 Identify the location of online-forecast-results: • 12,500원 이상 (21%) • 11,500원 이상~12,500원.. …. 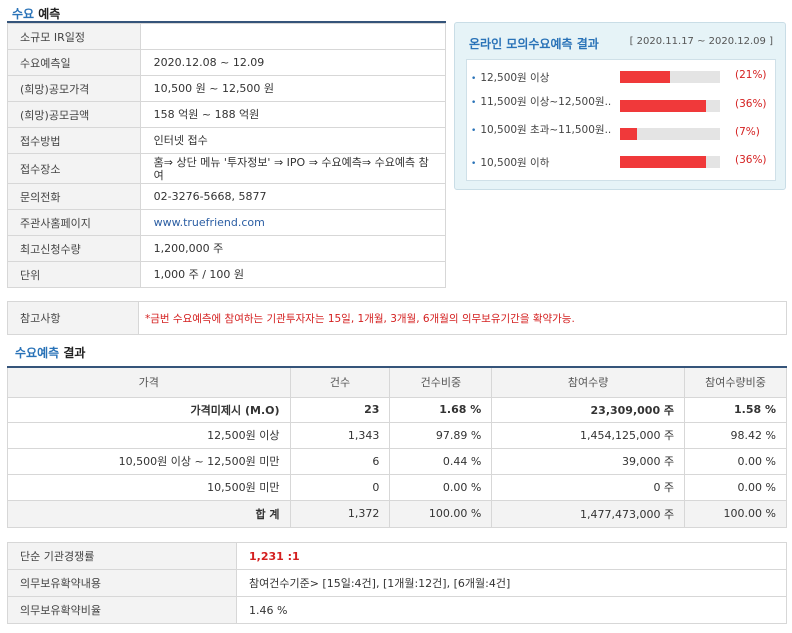
(621, 120).